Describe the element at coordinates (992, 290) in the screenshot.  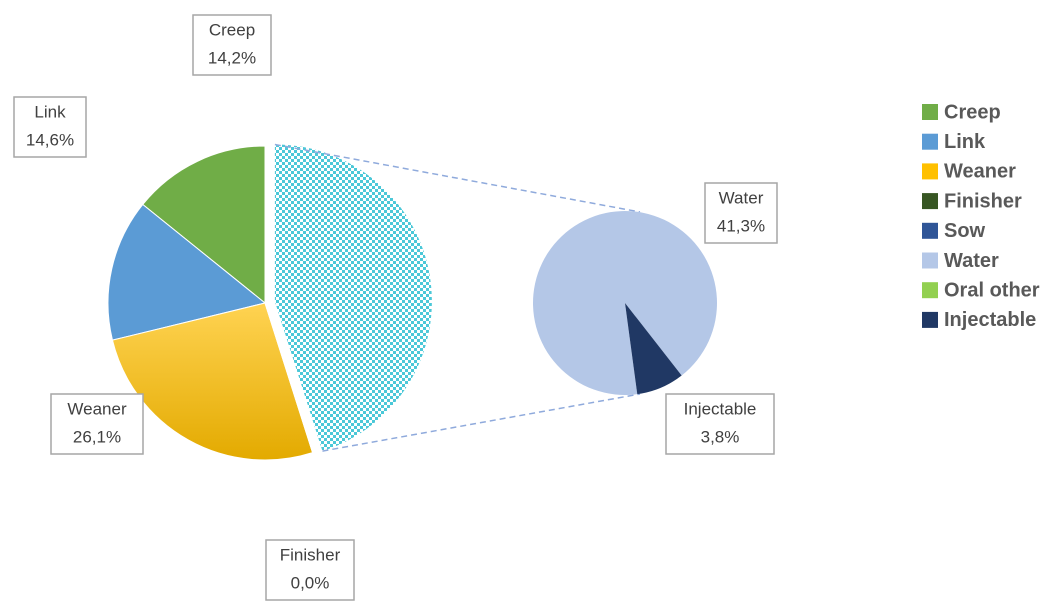
I see `legend-label: Oral other` at that location.